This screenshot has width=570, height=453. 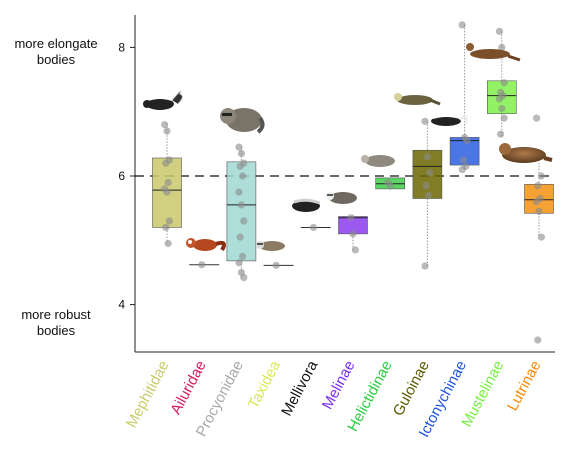 I want to click on badger-taxidea-illustration, so click(x=270, y=246).